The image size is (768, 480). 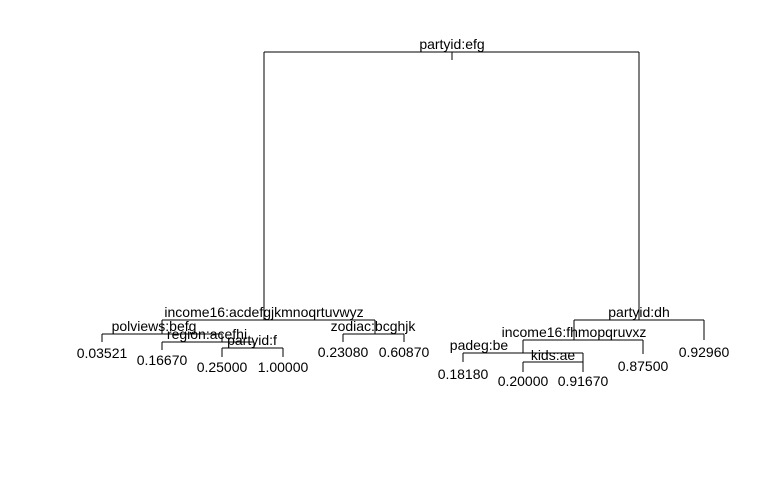 What do you see at coordinates (404, 352) in the screenshot?
I see `leaf-value: 0.60870` at bounding box center [404, 352].